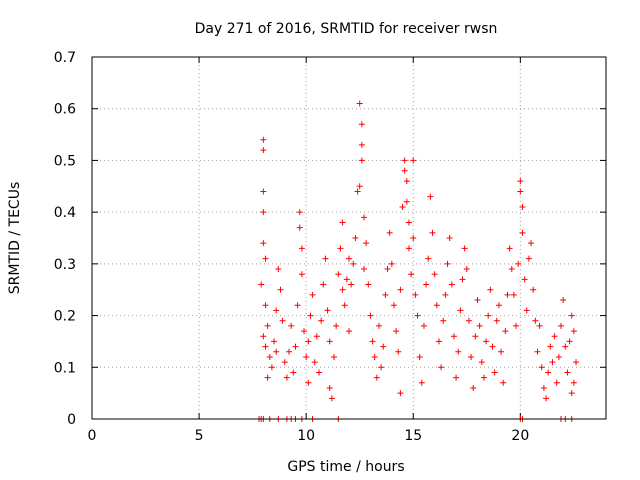  I want to click on x-tick-label: 20, so click(520, 436).